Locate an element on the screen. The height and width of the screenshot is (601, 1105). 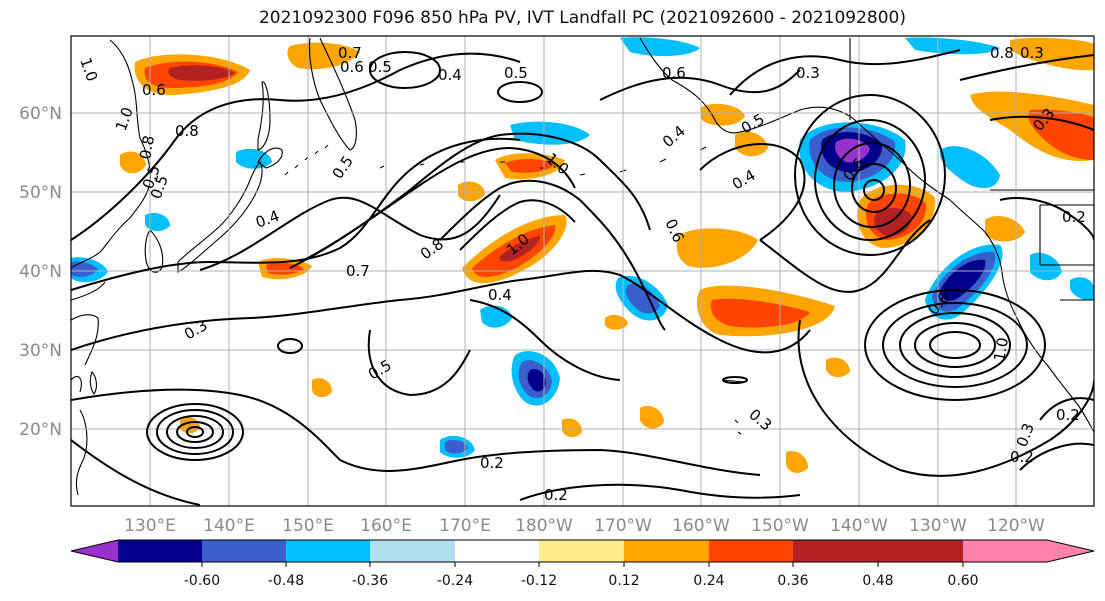
coastline-philippines is located at coordinates (81, 452).